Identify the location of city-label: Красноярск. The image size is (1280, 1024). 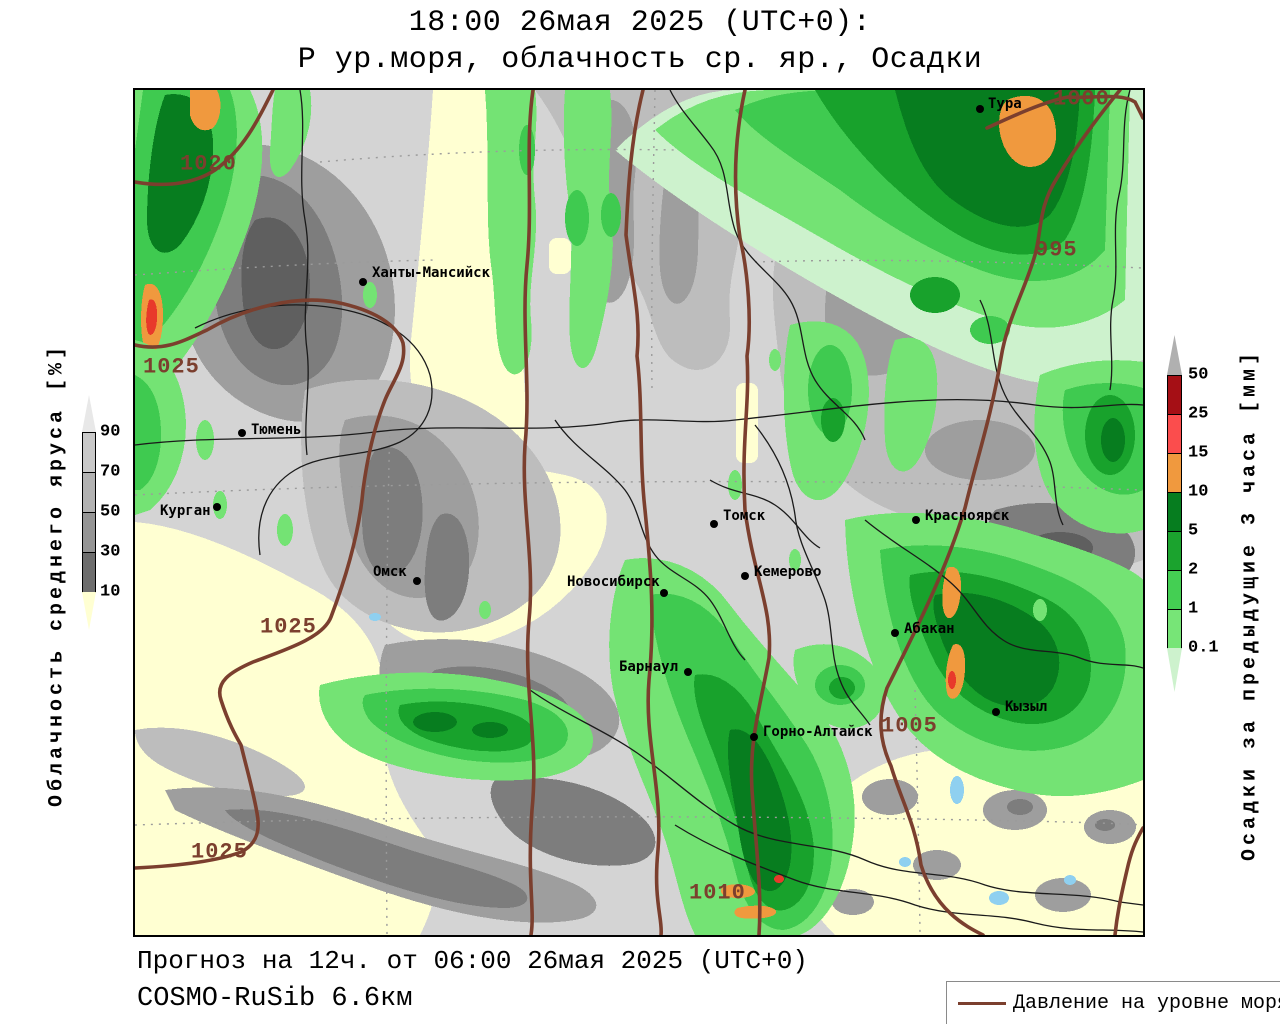
(967, 516).